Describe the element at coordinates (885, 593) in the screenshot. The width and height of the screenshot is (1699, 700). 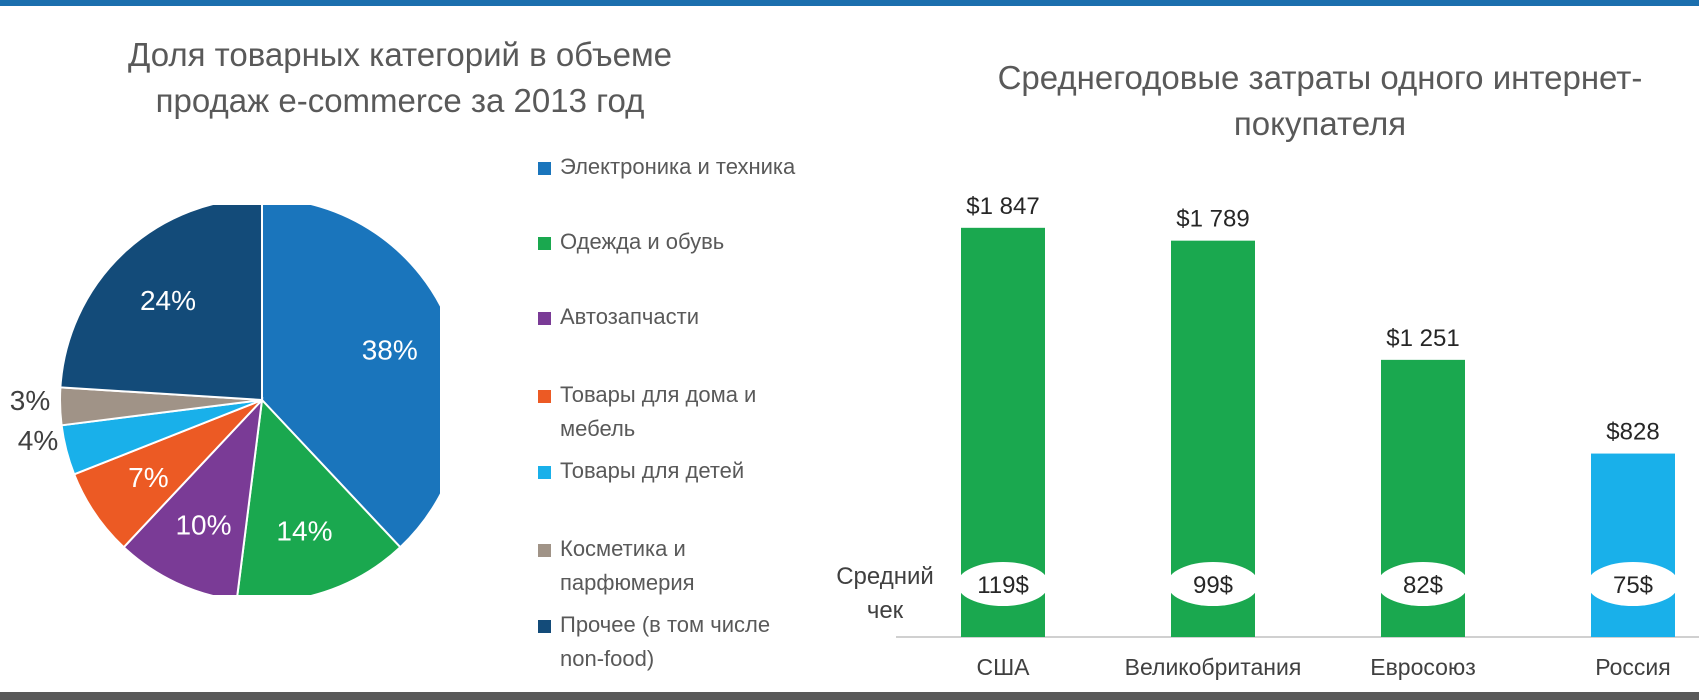
I see `avg-check-label: Средний чек` at that location.